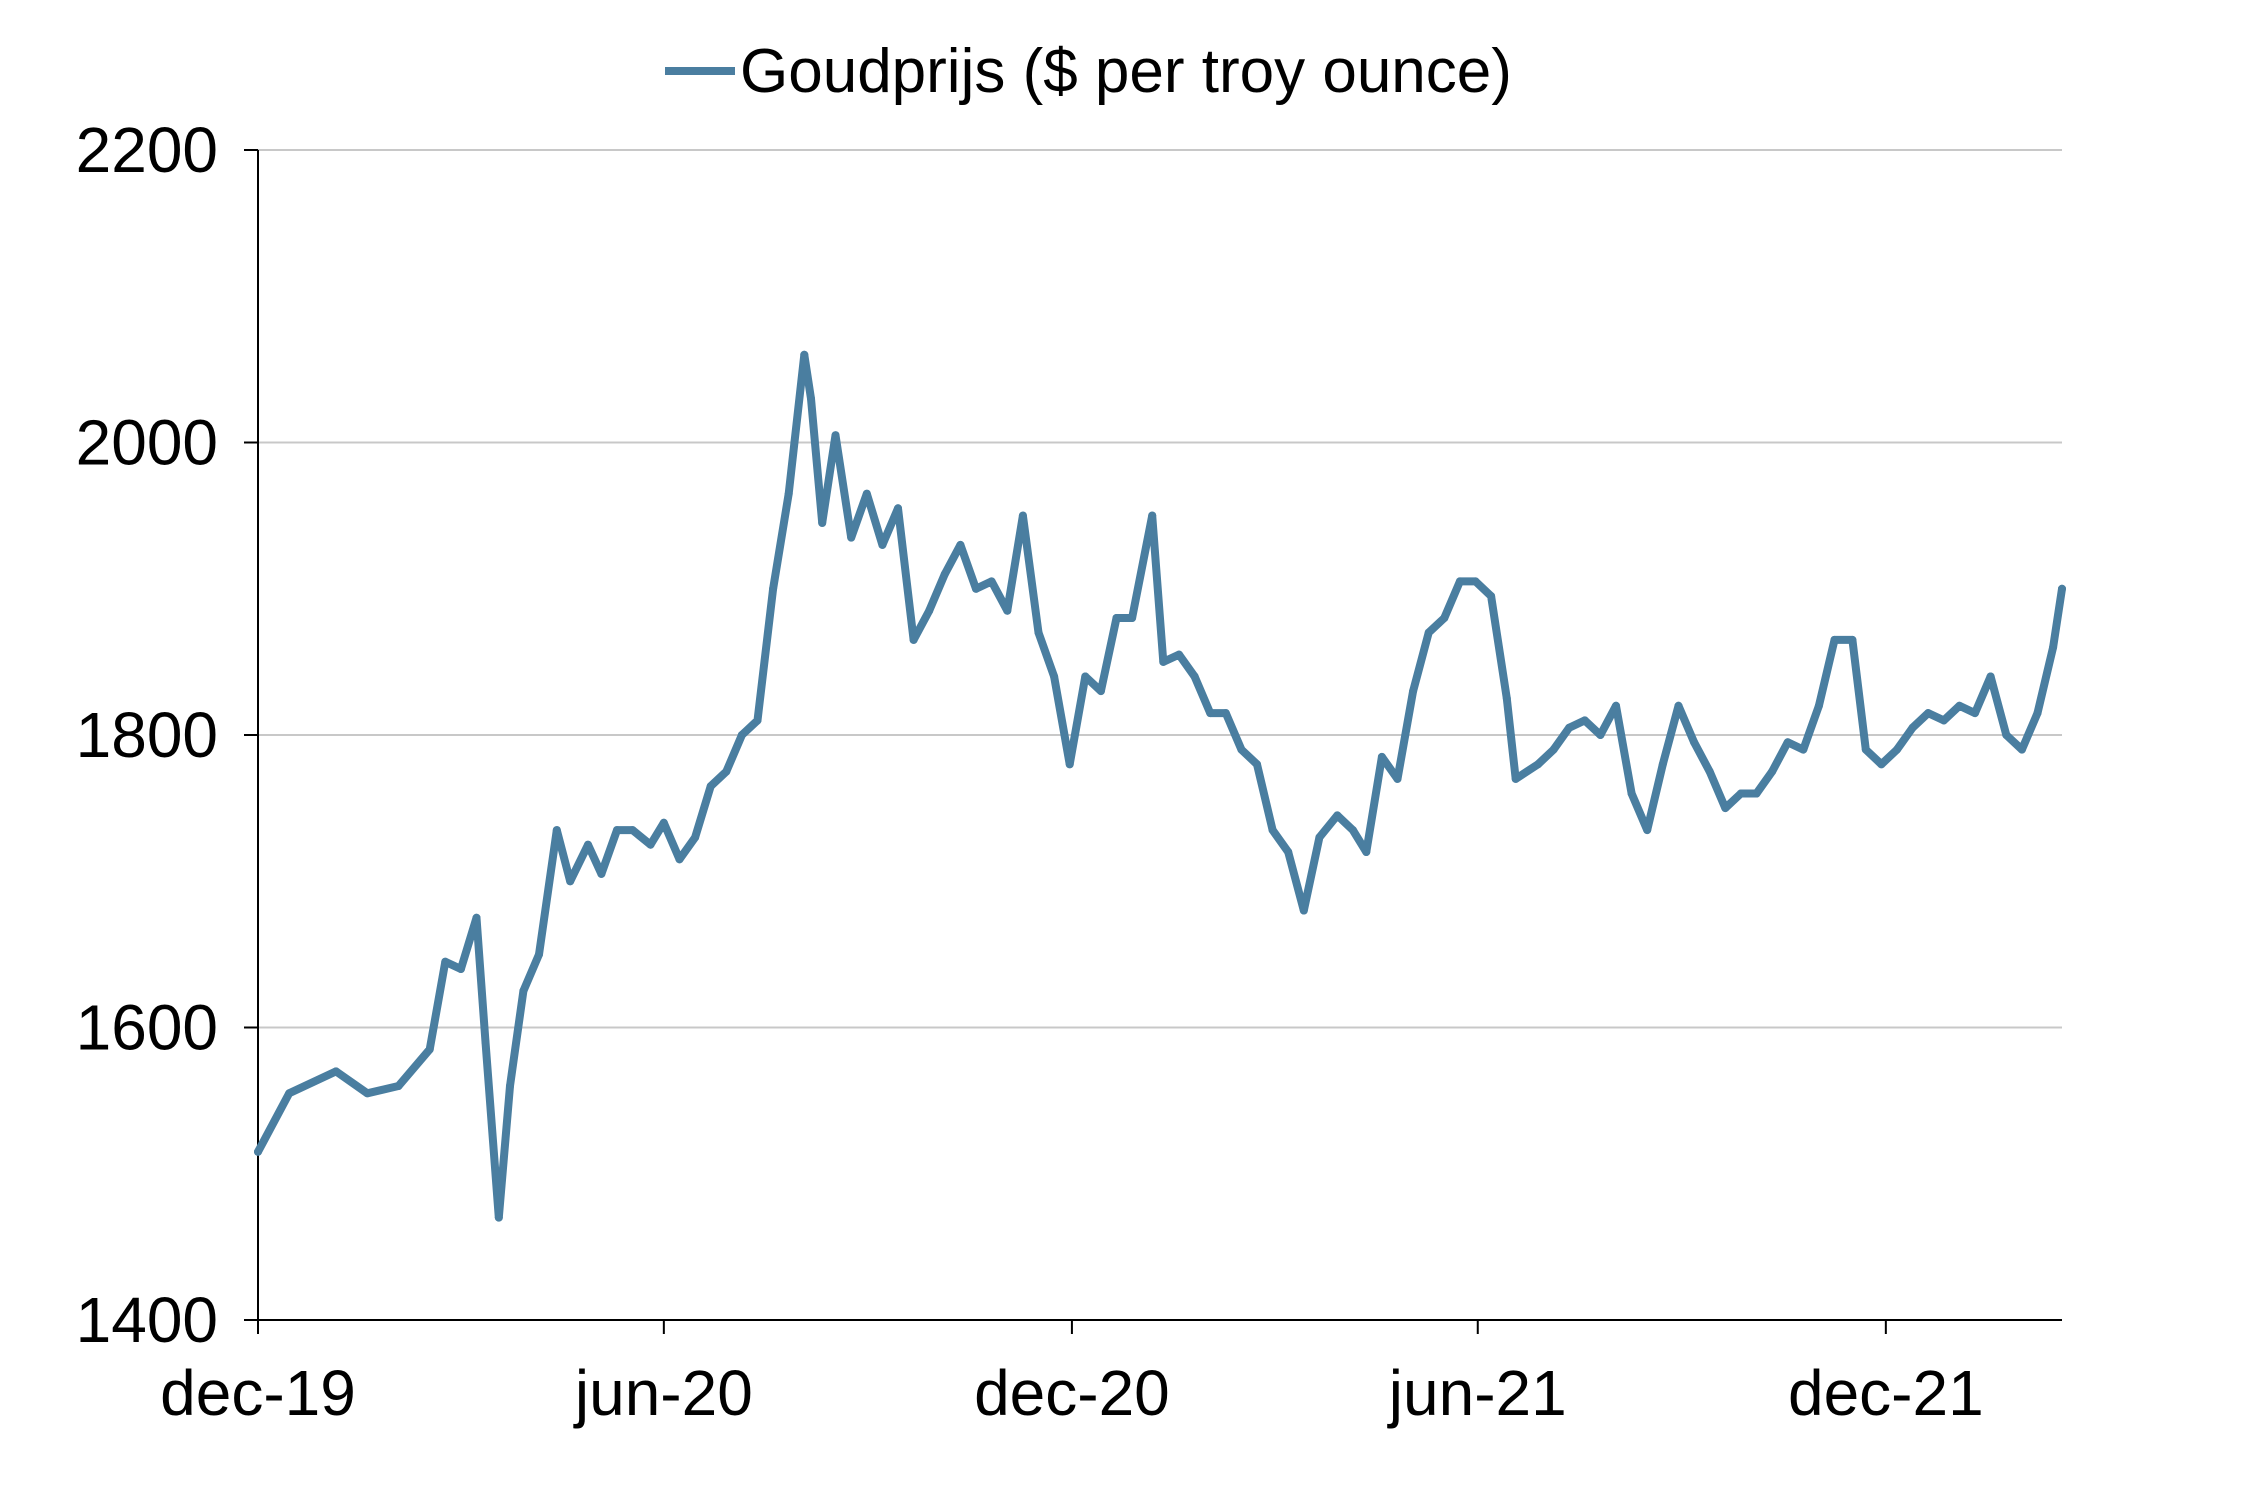  What do you see at coordinates (1126, 71) in the screenshot?
I see `legend-label: Goudprijs ($ per troy ounce)` at bounding box center [1126, 71].